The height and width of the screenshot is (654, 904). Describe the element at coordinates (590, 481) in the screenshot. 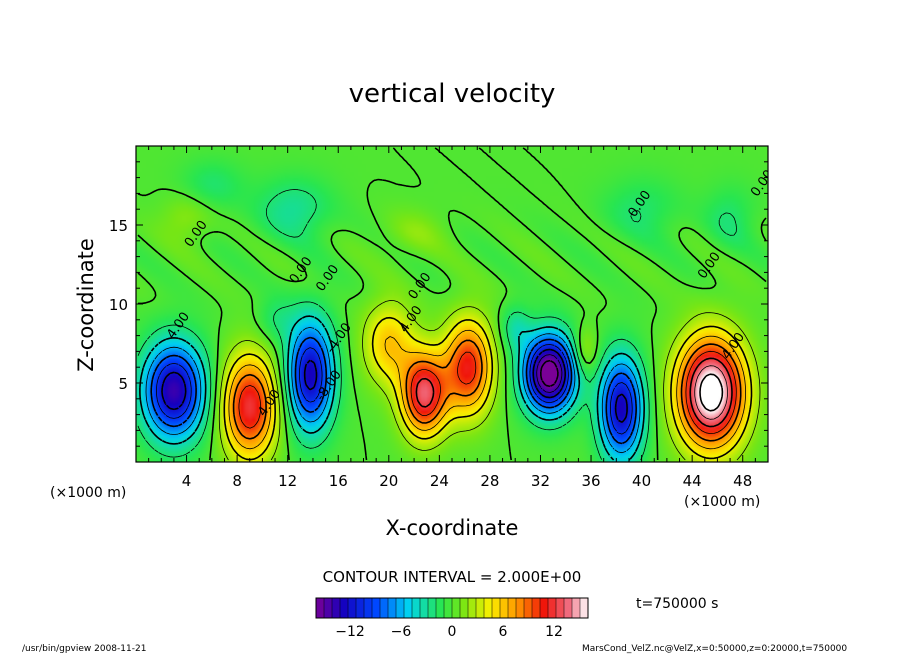

I see `x-tick-label: 36` at that location.